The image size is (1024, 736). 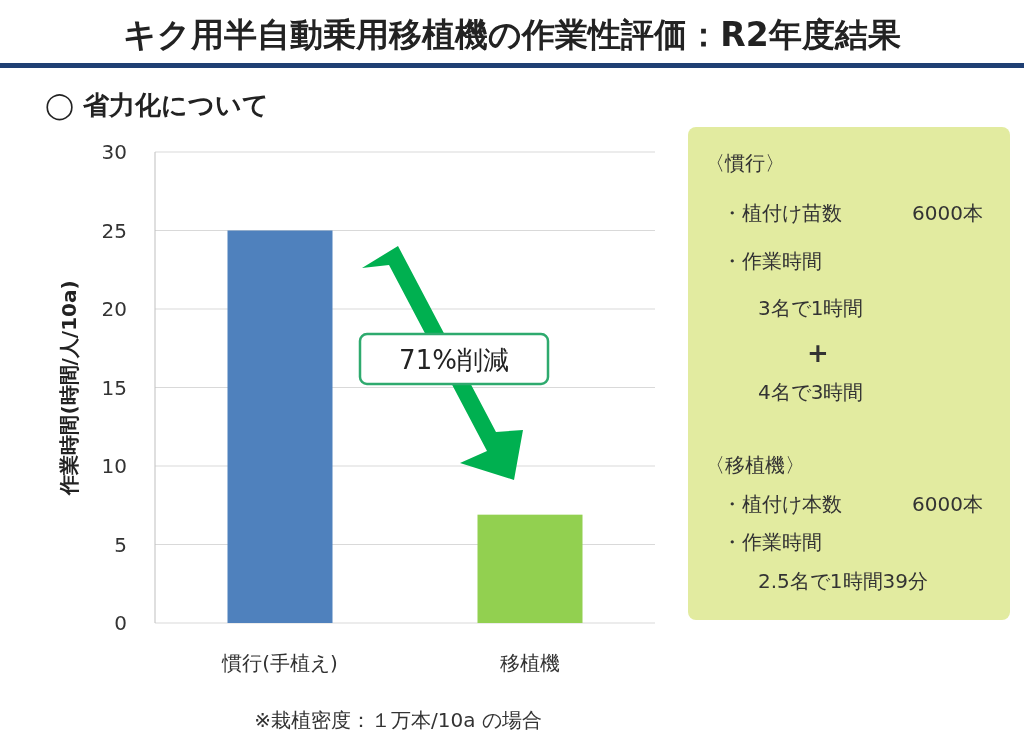 What do you see at coordinates (530, 663) in the screenshot?
I see `x-tick-label: 移植機` at bounding box center [530, 663].